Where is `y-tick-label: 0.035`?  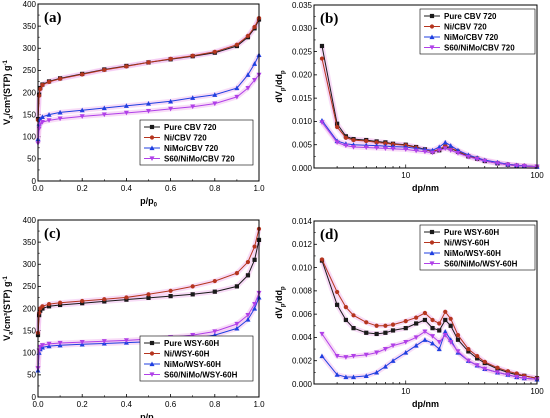
y-tick-label: 0.035 is located at coordinates (302, 5).